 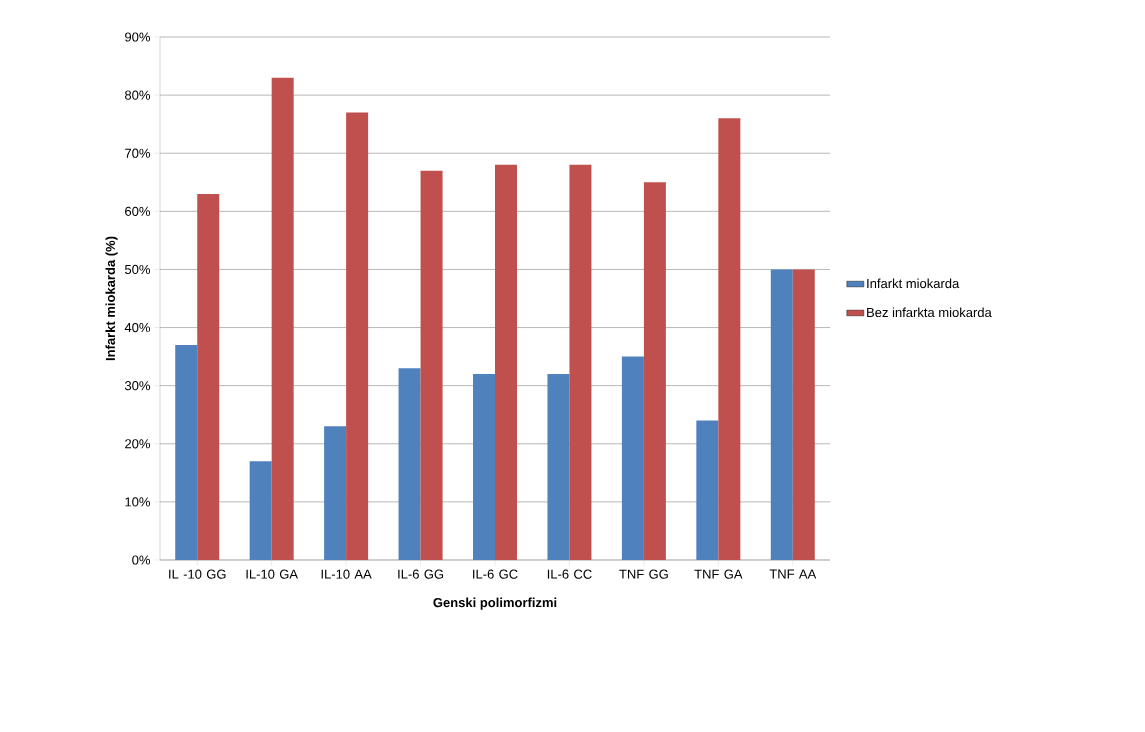 What do you see at coordinates (421, 574) in the screenshot?
I see `x-tick-label: IL-6 GG` at bounding box center [421, 574].